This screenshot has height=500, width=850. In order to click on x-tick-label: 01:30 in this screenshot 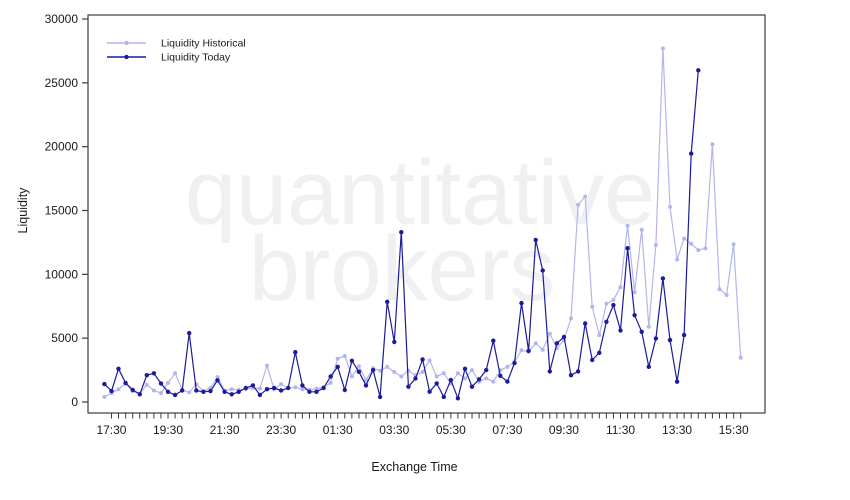, I will do `click(338, 430)`.